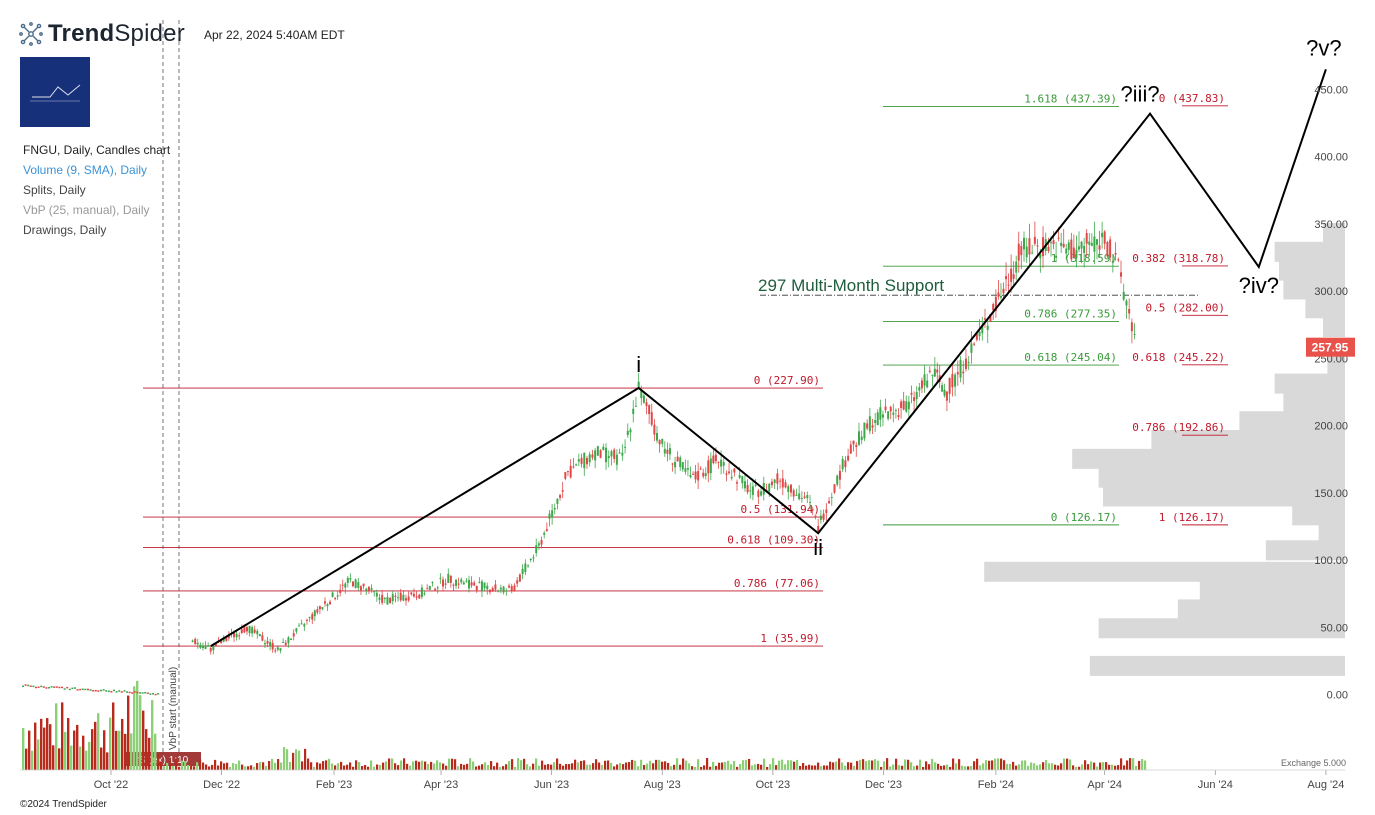  Describe the element at coordinates (1331, 427) in the screenshot. I see `y-tick-label: 200.00` at that location.